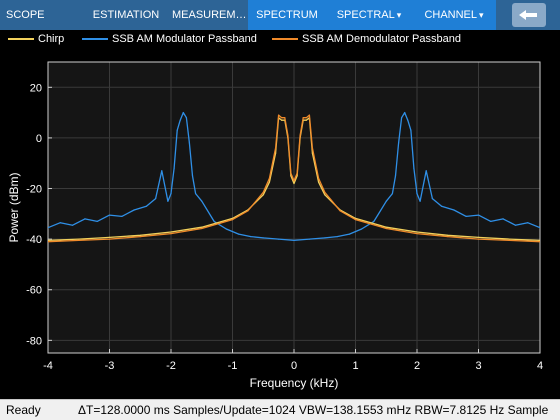 This screenshot has width=560, height=420. Describe the element at coordinates (481, 14) in the screenshot. I see `chevron-down-icon: ▾` at that location.